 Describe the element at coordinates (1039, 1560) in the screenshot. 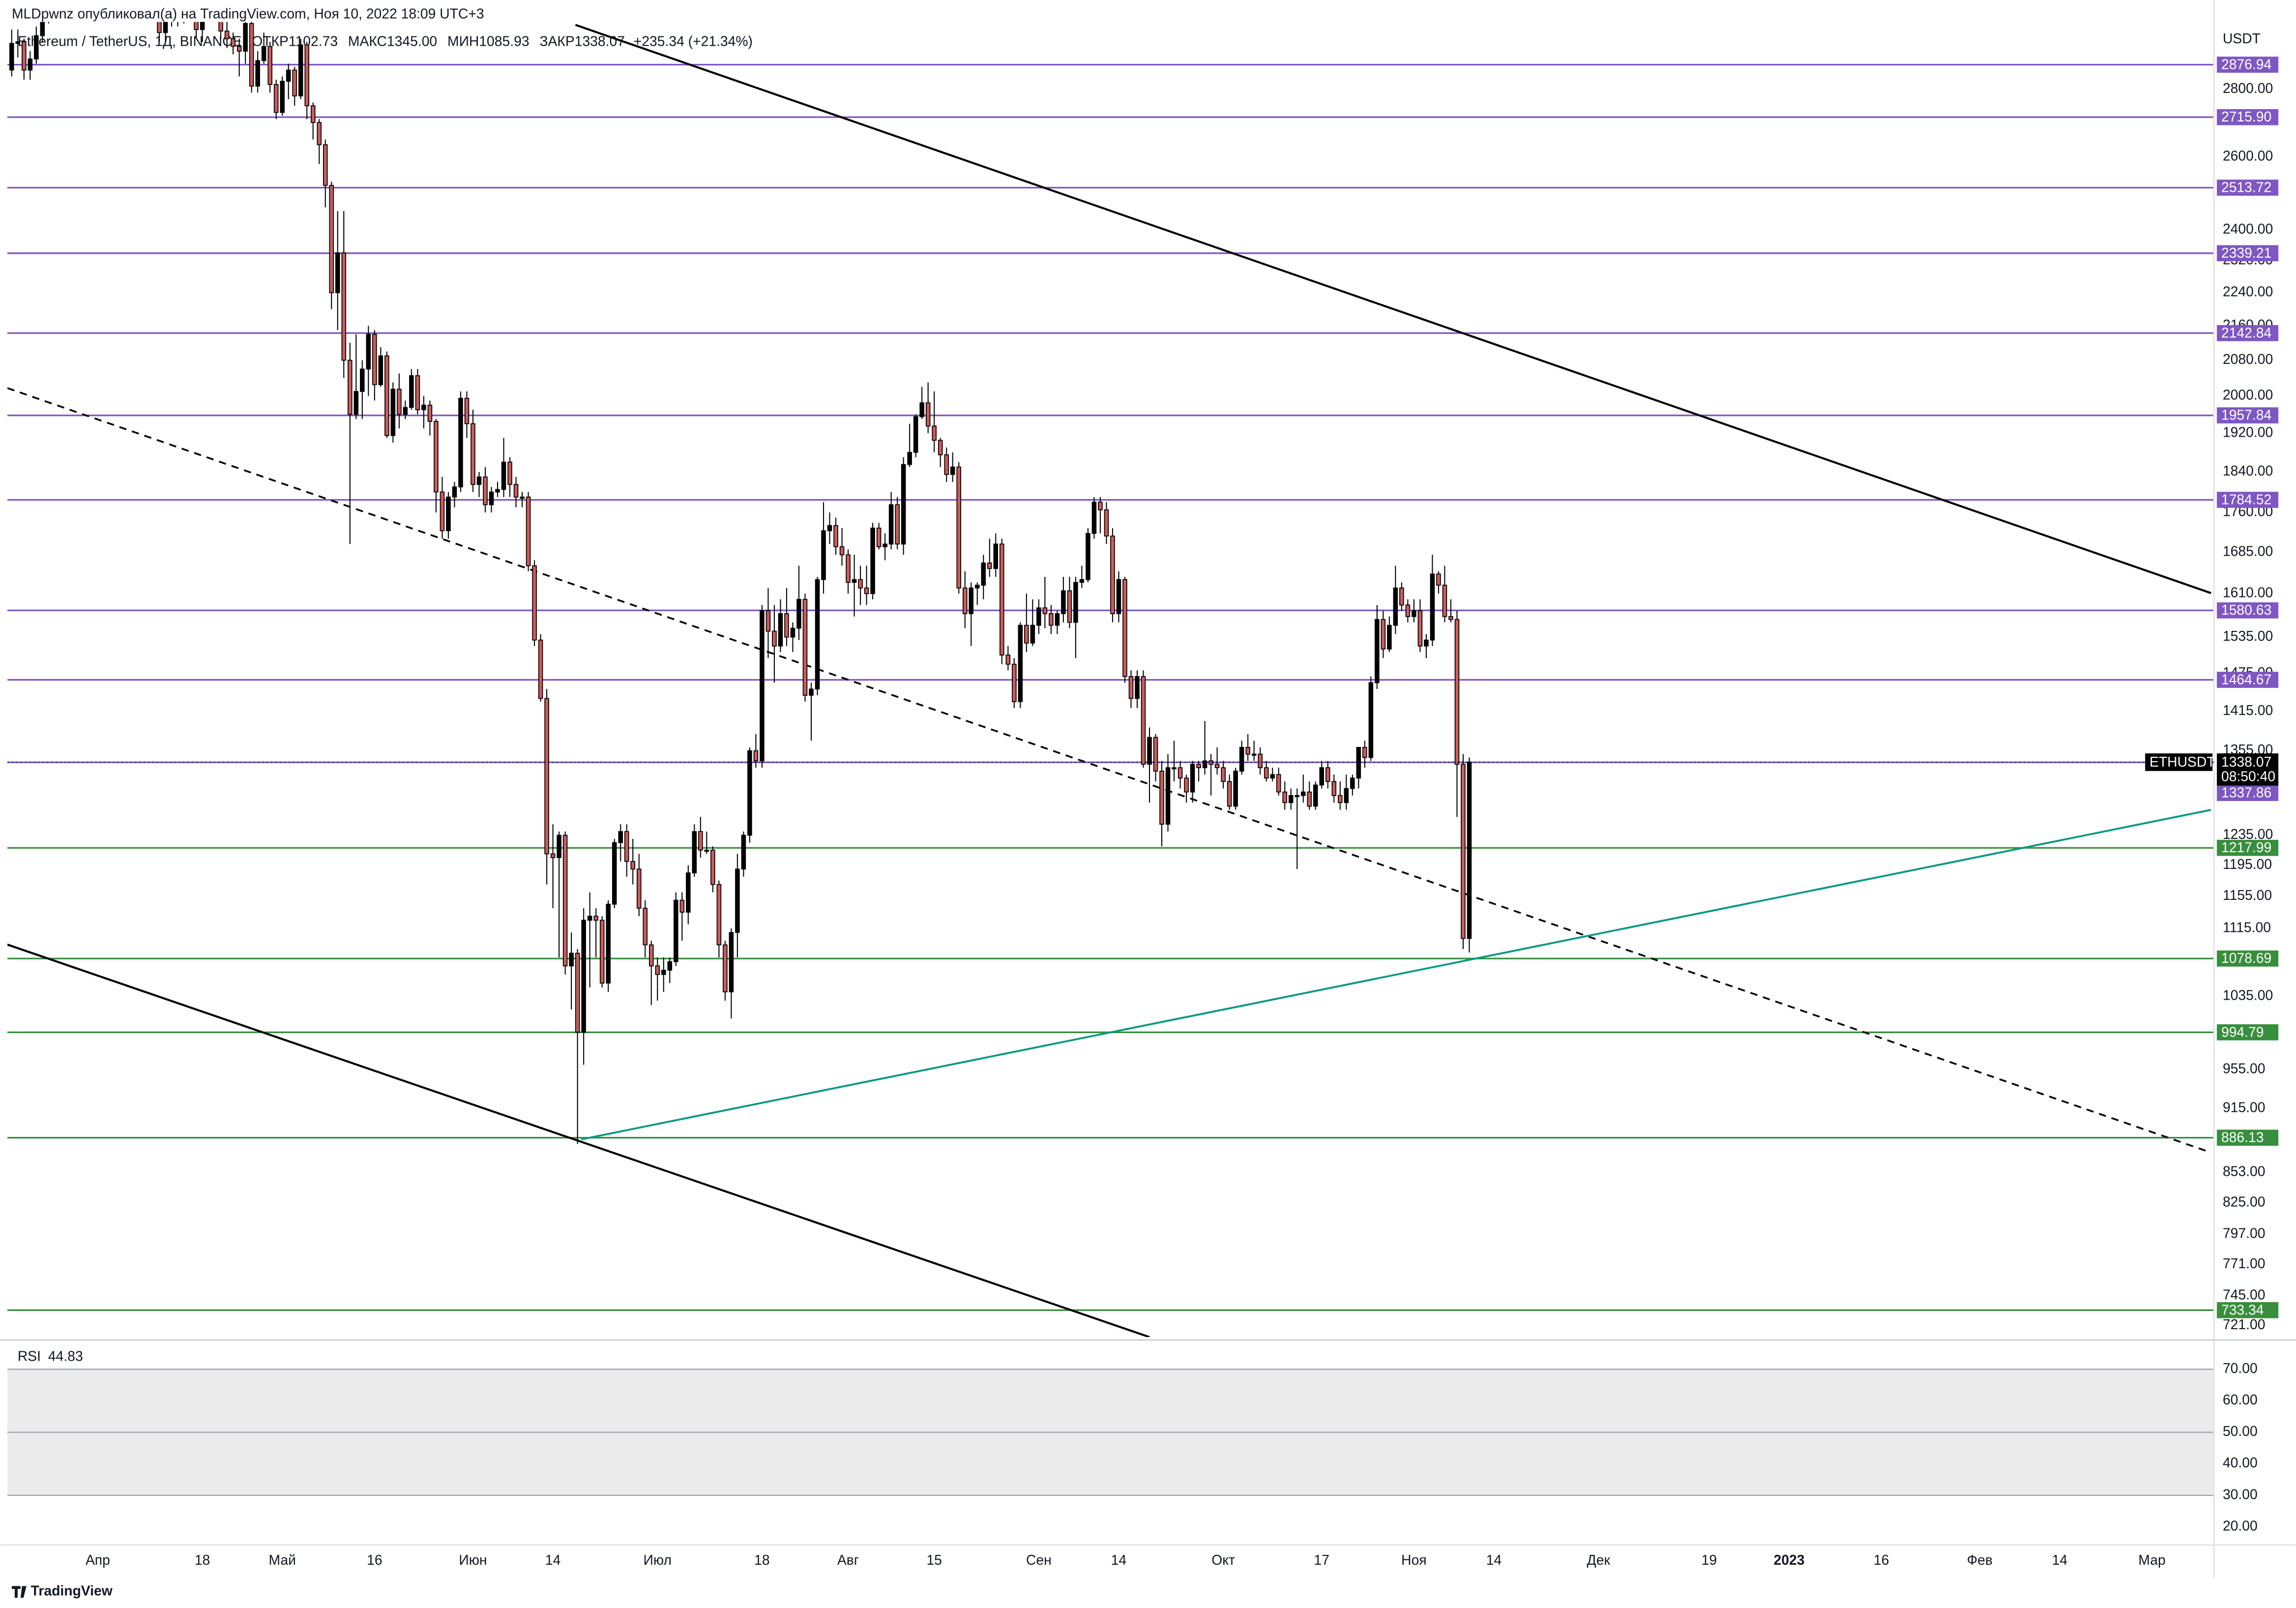

I see `x-tick-label: Сен` at that location.